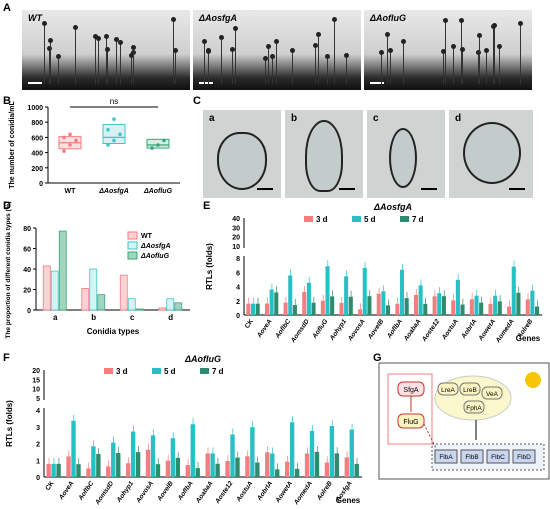 Image resolution: width=550 pixels, height=509 pixels. I want to click on x-axis-label: Genes, so click(528, 338).